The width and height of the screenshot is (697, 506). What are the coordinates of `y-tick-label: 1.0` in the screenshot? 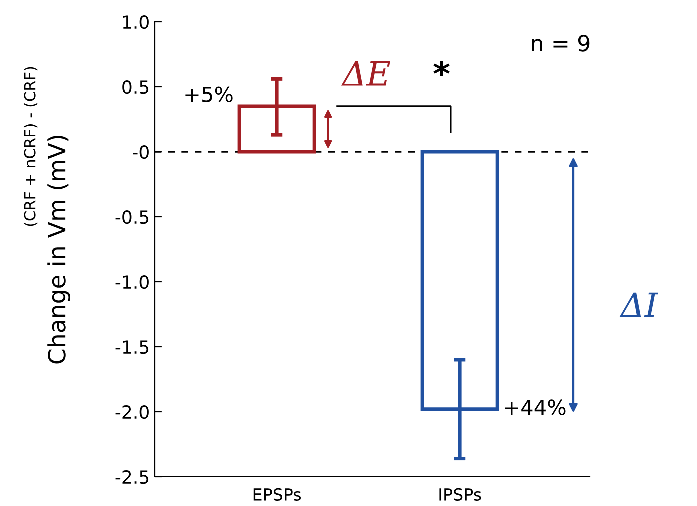 It's located at (136, 22).